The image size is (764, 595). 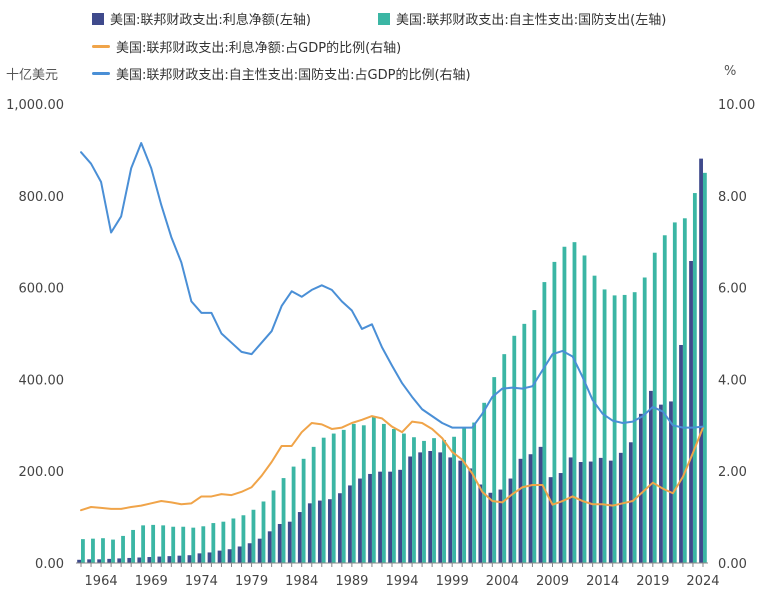 What do you see at coordinates (531, 20) in the screenshot?
I see `legend-label-defense: 美国:联邦财政支出:自主性支出:国防支出(左轴)` at bounding box center [531, 20].